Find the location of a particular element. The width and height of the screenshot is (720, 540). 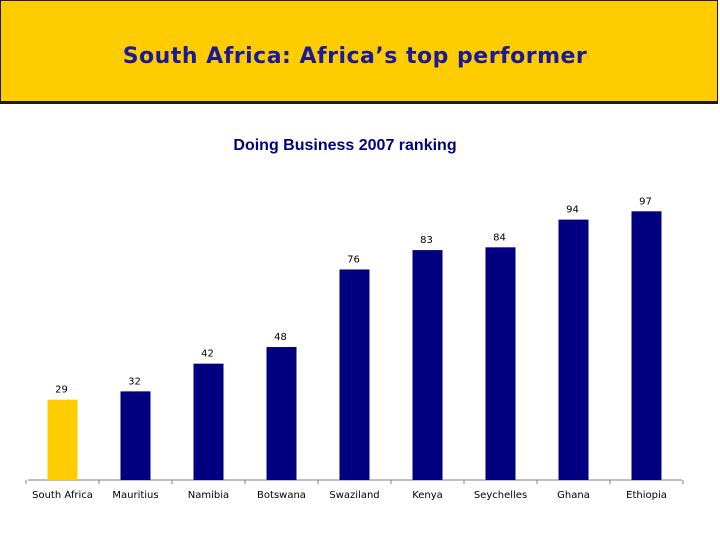

value-label: 76 is located at coordinates (353, 259).